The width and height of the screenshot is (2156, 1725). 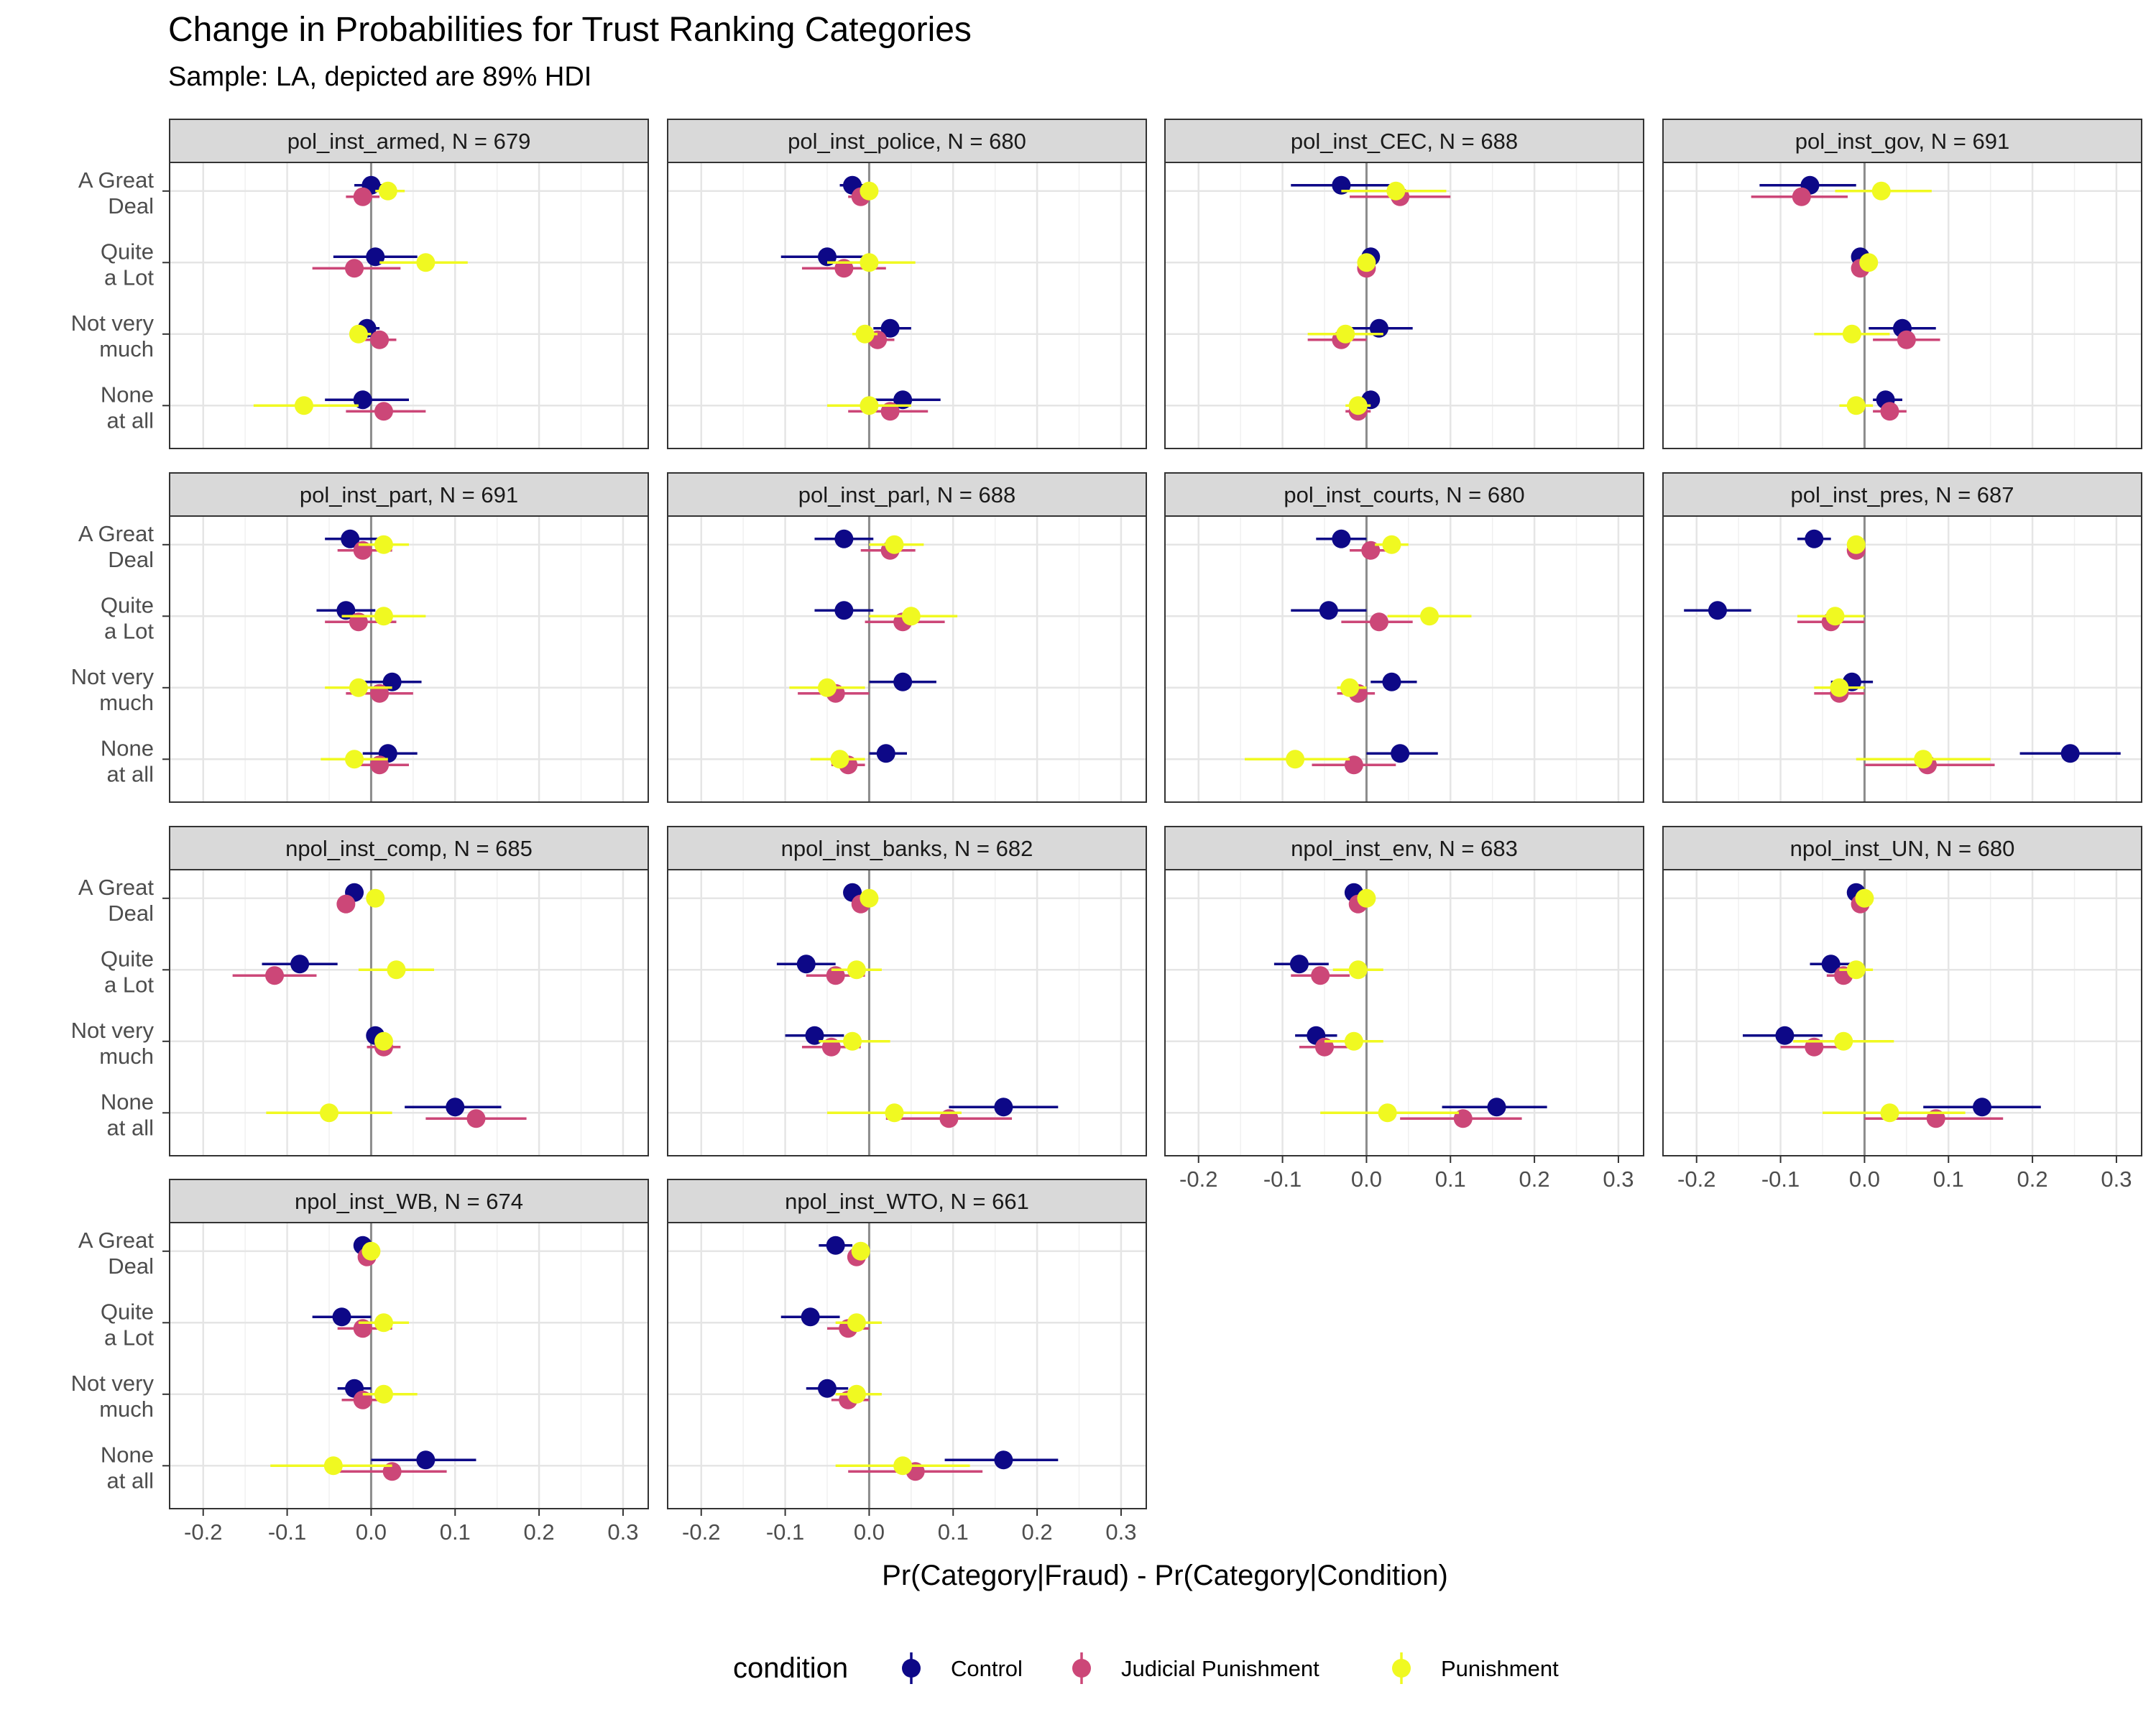 What do you see at coordinates (1366, 1179) in the screenshot?
I see `x-tick-label: 0.0` at bounding box center [1366, 1179].